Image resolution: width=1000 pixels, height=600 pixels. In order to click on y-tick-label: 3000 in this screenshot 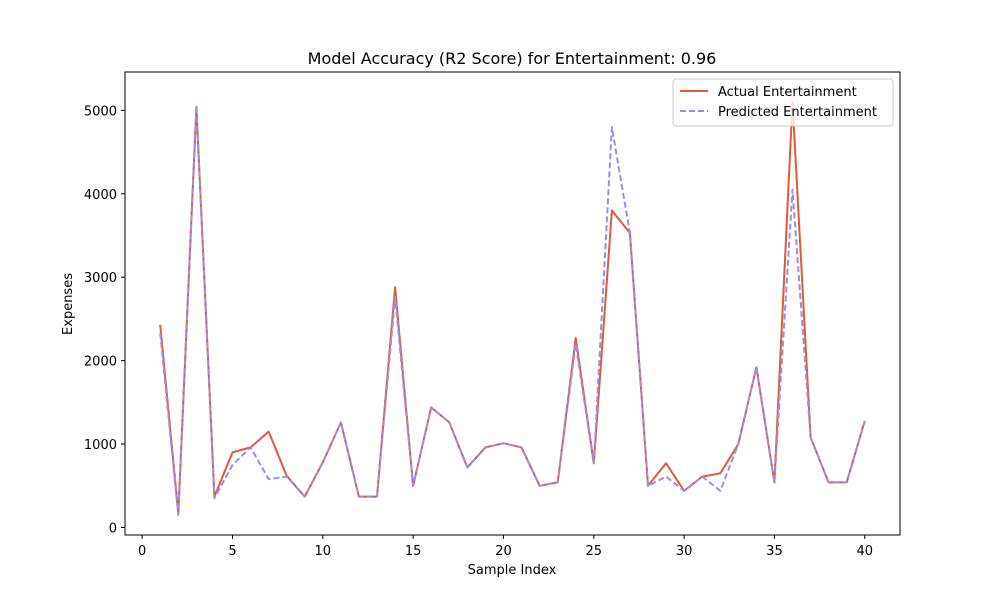, I will do `click(100, 278)`.